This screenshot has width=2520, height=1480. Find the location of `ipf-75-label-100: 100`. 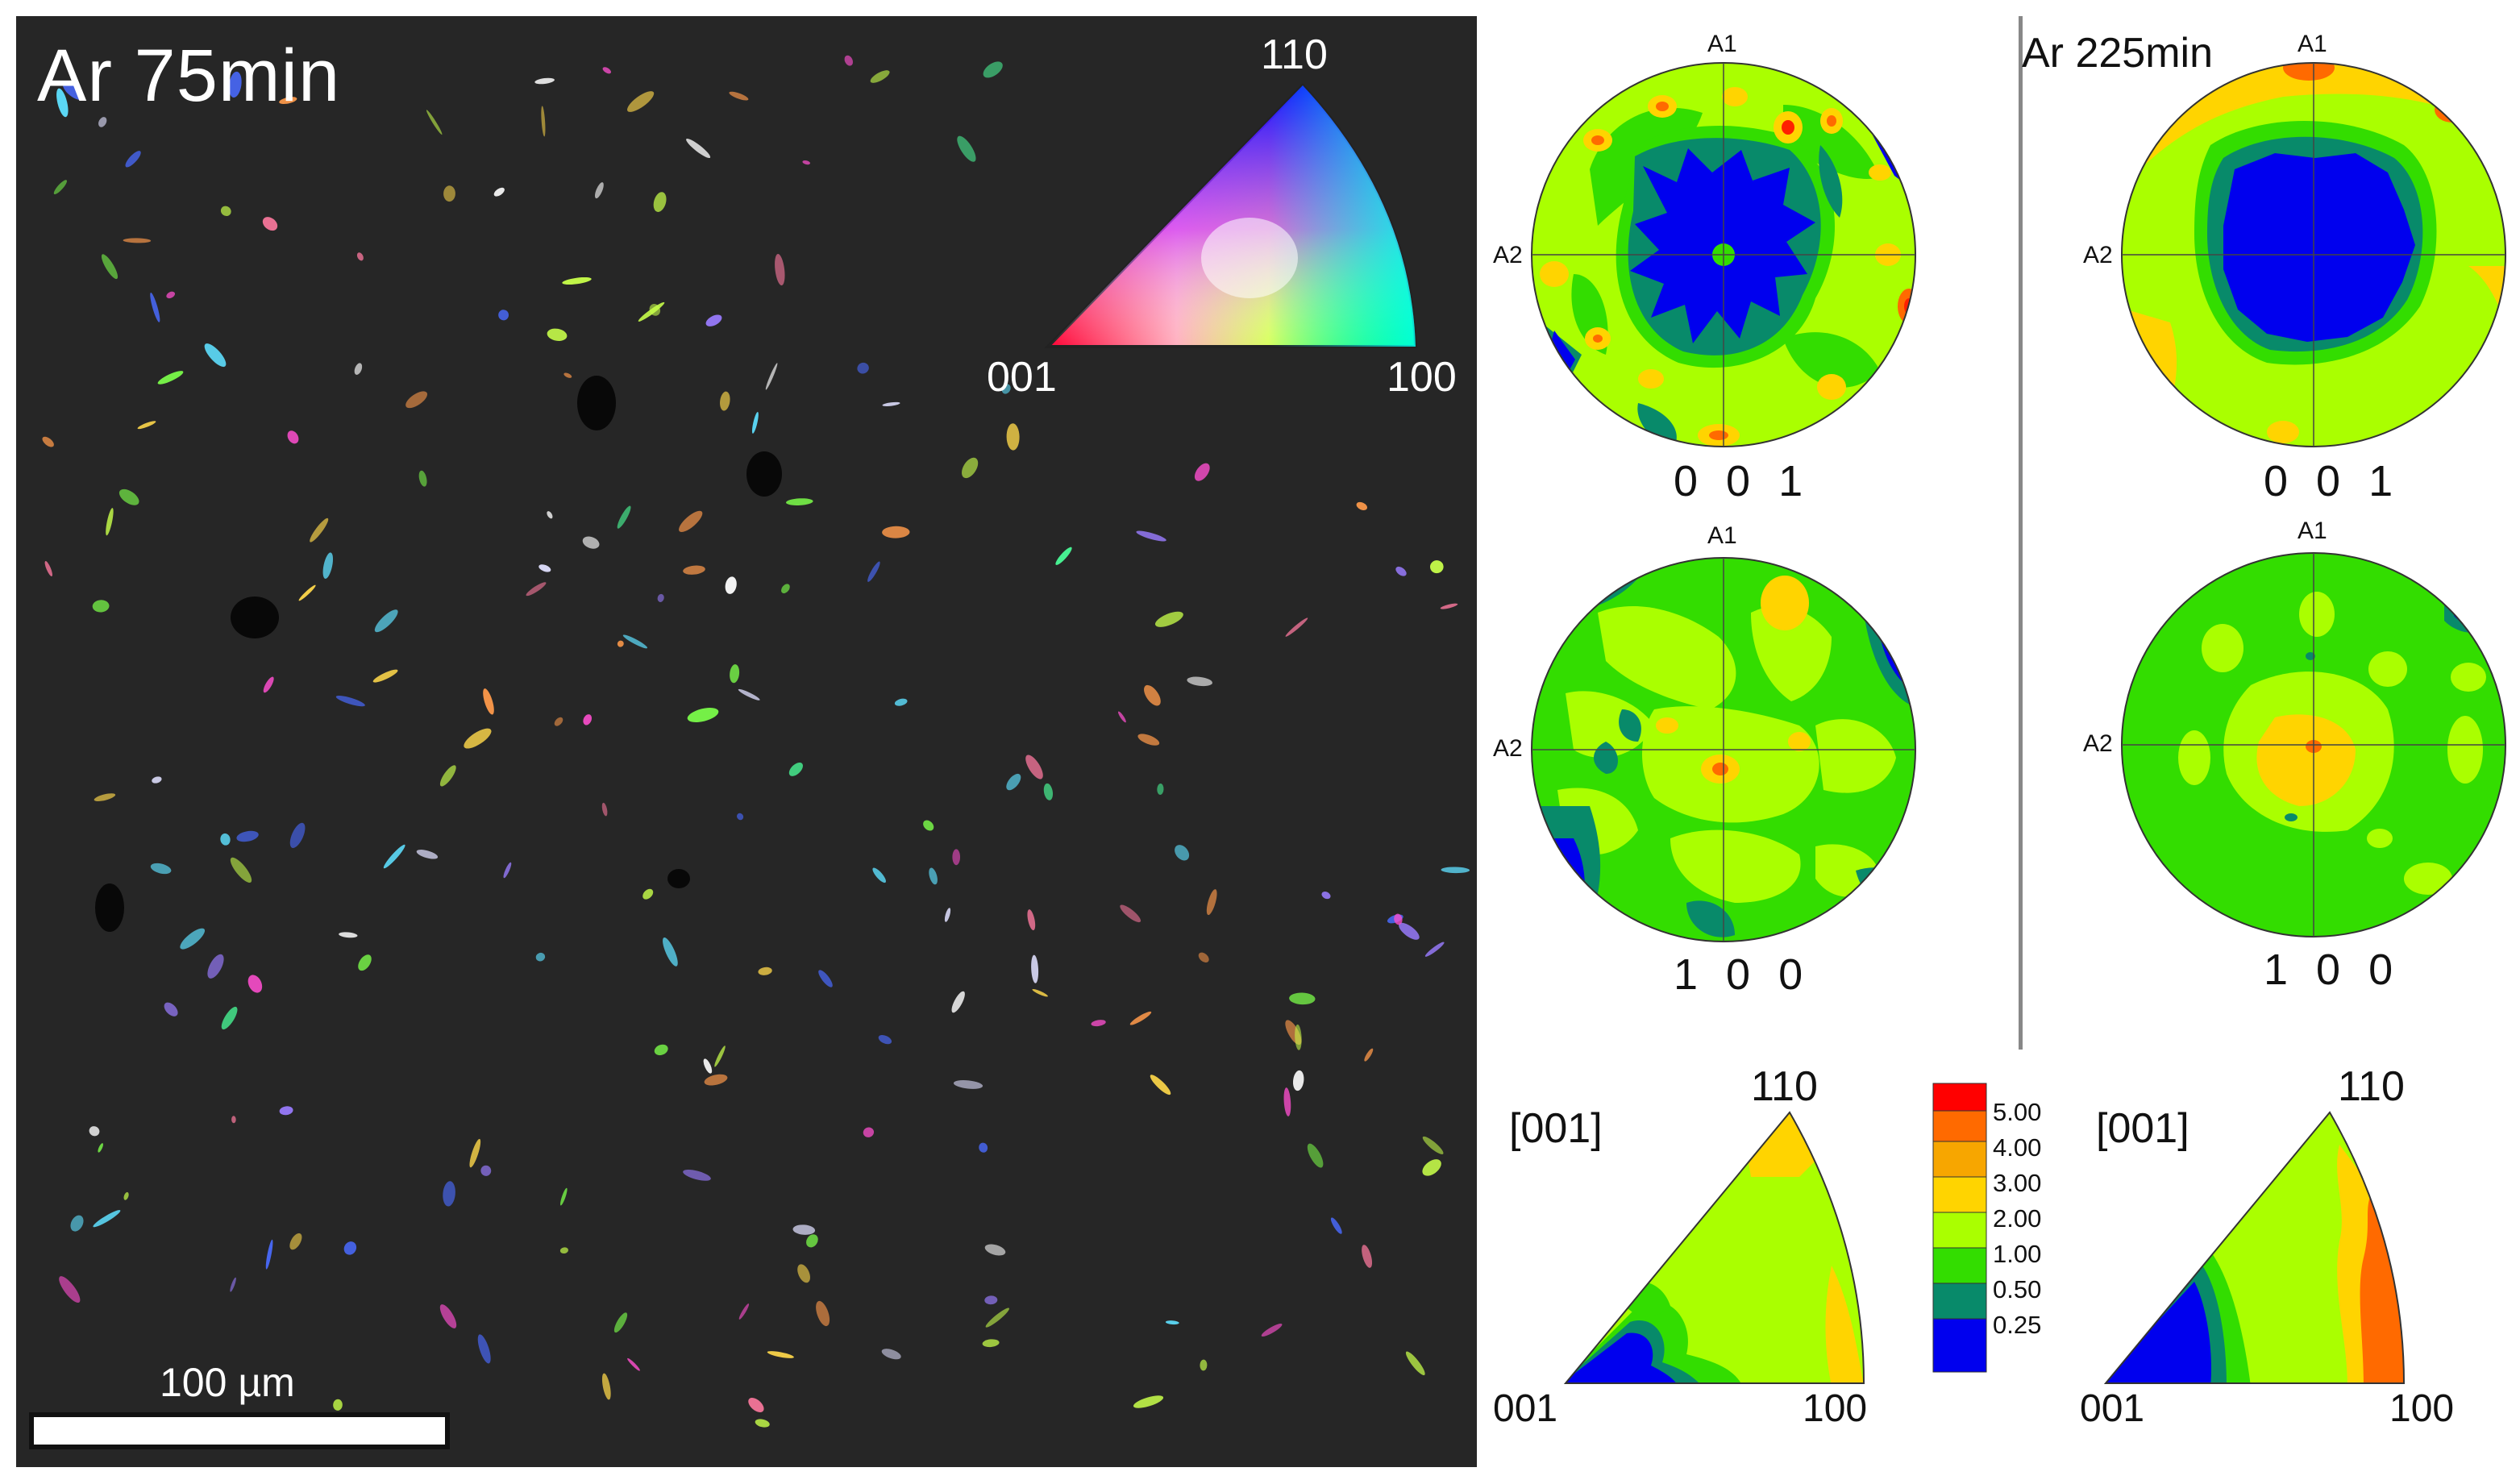

ipf-75-label-100: 100 is located at coordinates (1835, 1408).